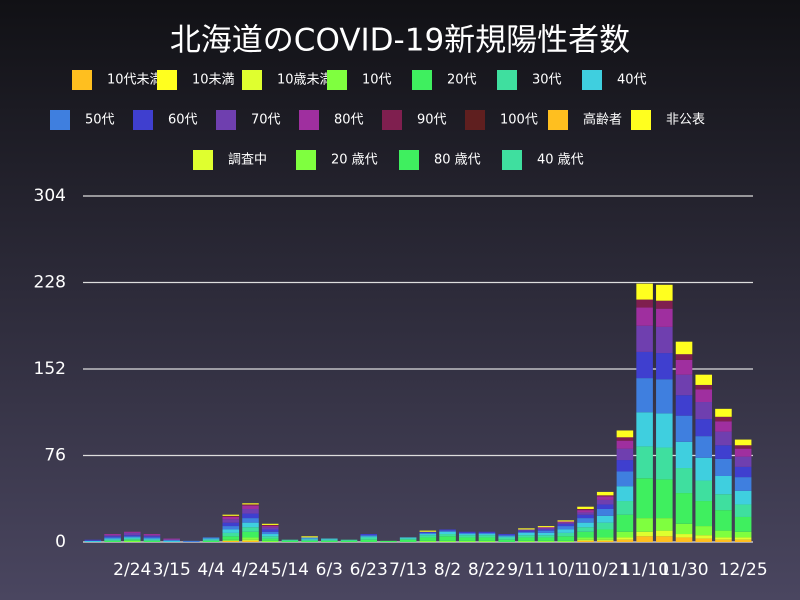  What do you see at coordinates (172, 570) in the screenshot?
I see `x-tick-label: 3/15` at bounding box center [172, 570].